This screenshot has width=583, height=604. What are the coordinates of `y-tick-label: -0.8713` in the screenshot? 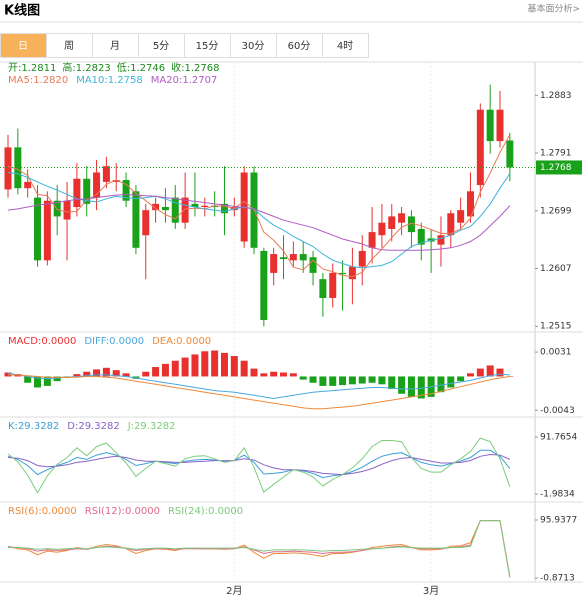 It's located at (557, 579).